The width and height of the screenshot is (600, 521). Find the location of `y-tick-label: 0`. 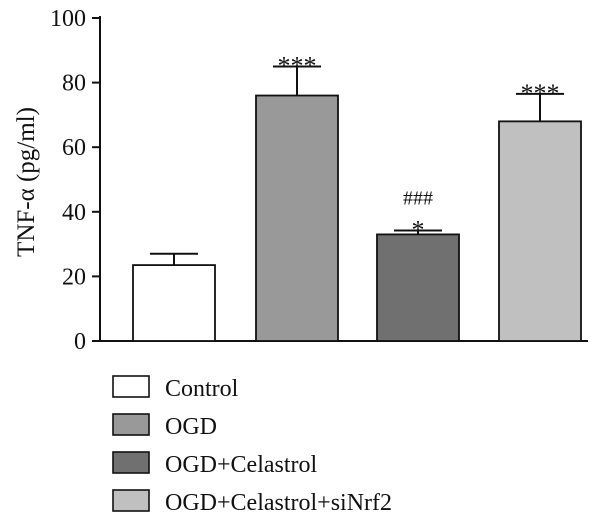

y-tick-label: 0 is located at coordinates (80, 342).